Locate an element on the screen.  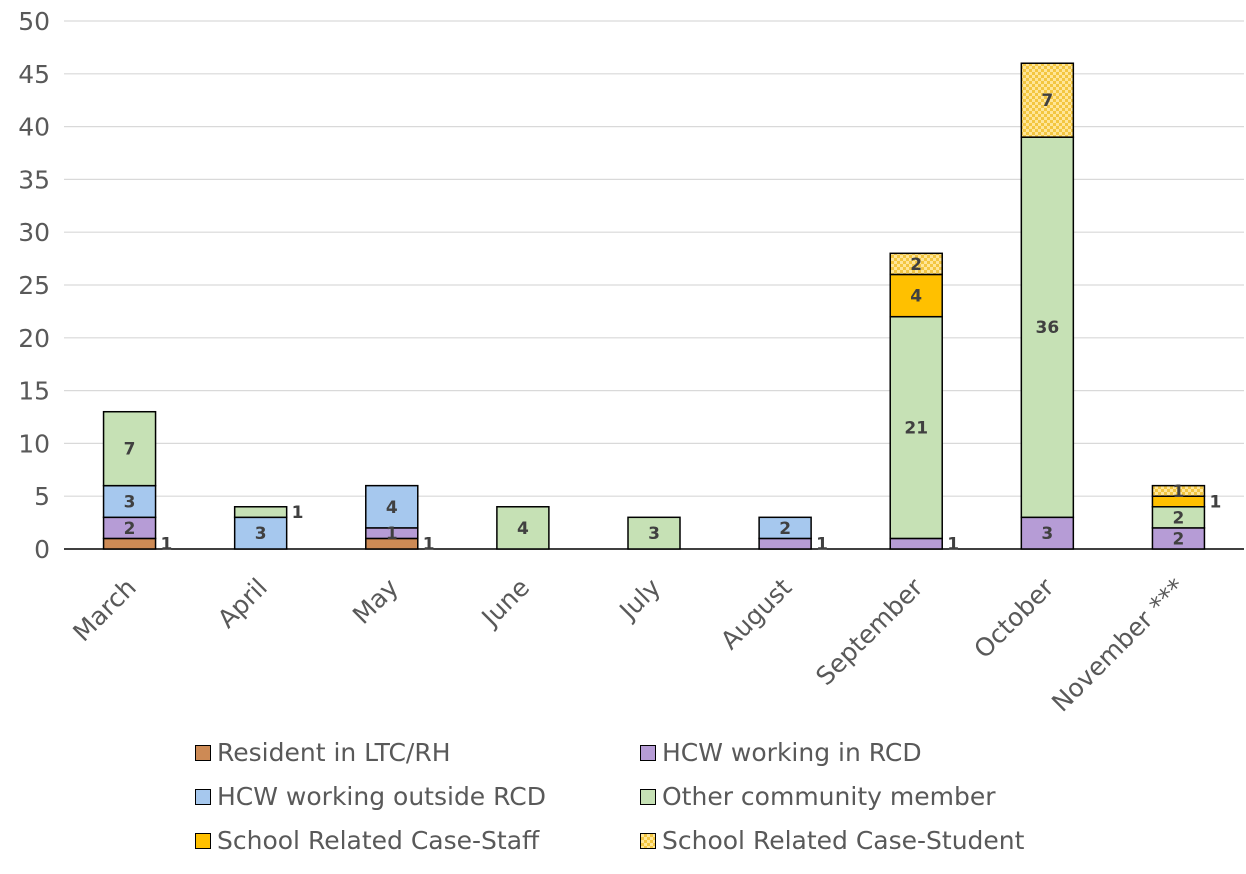
y-axis-tick-labels: 0 5 10 15 20 25 30 35 40 45 50 is located at coordinates (34, 285).